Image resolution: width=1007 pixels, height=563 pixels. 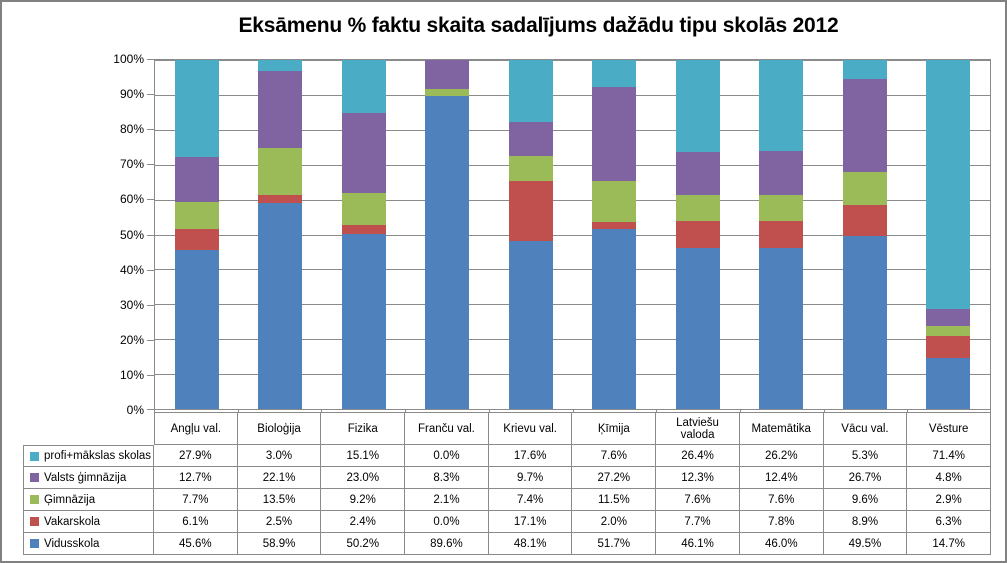 I want to click on table-value-cell: 27.2%, so click(x=614, y=478).